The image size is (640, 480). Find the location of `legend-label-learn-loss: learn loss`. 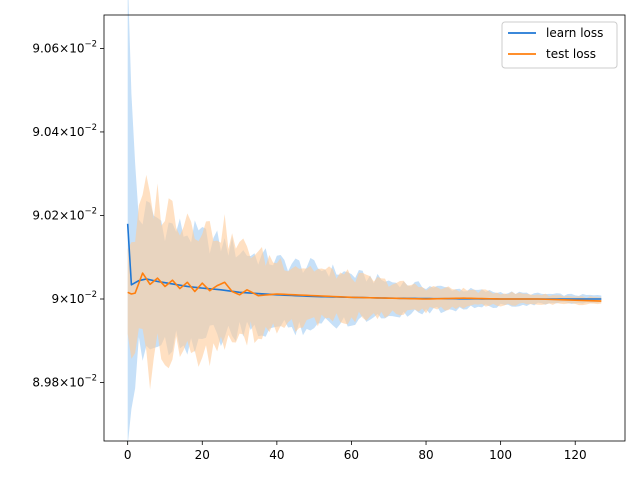

legend-label-learn-loss: learn loss is located at coordinates (574, 33).